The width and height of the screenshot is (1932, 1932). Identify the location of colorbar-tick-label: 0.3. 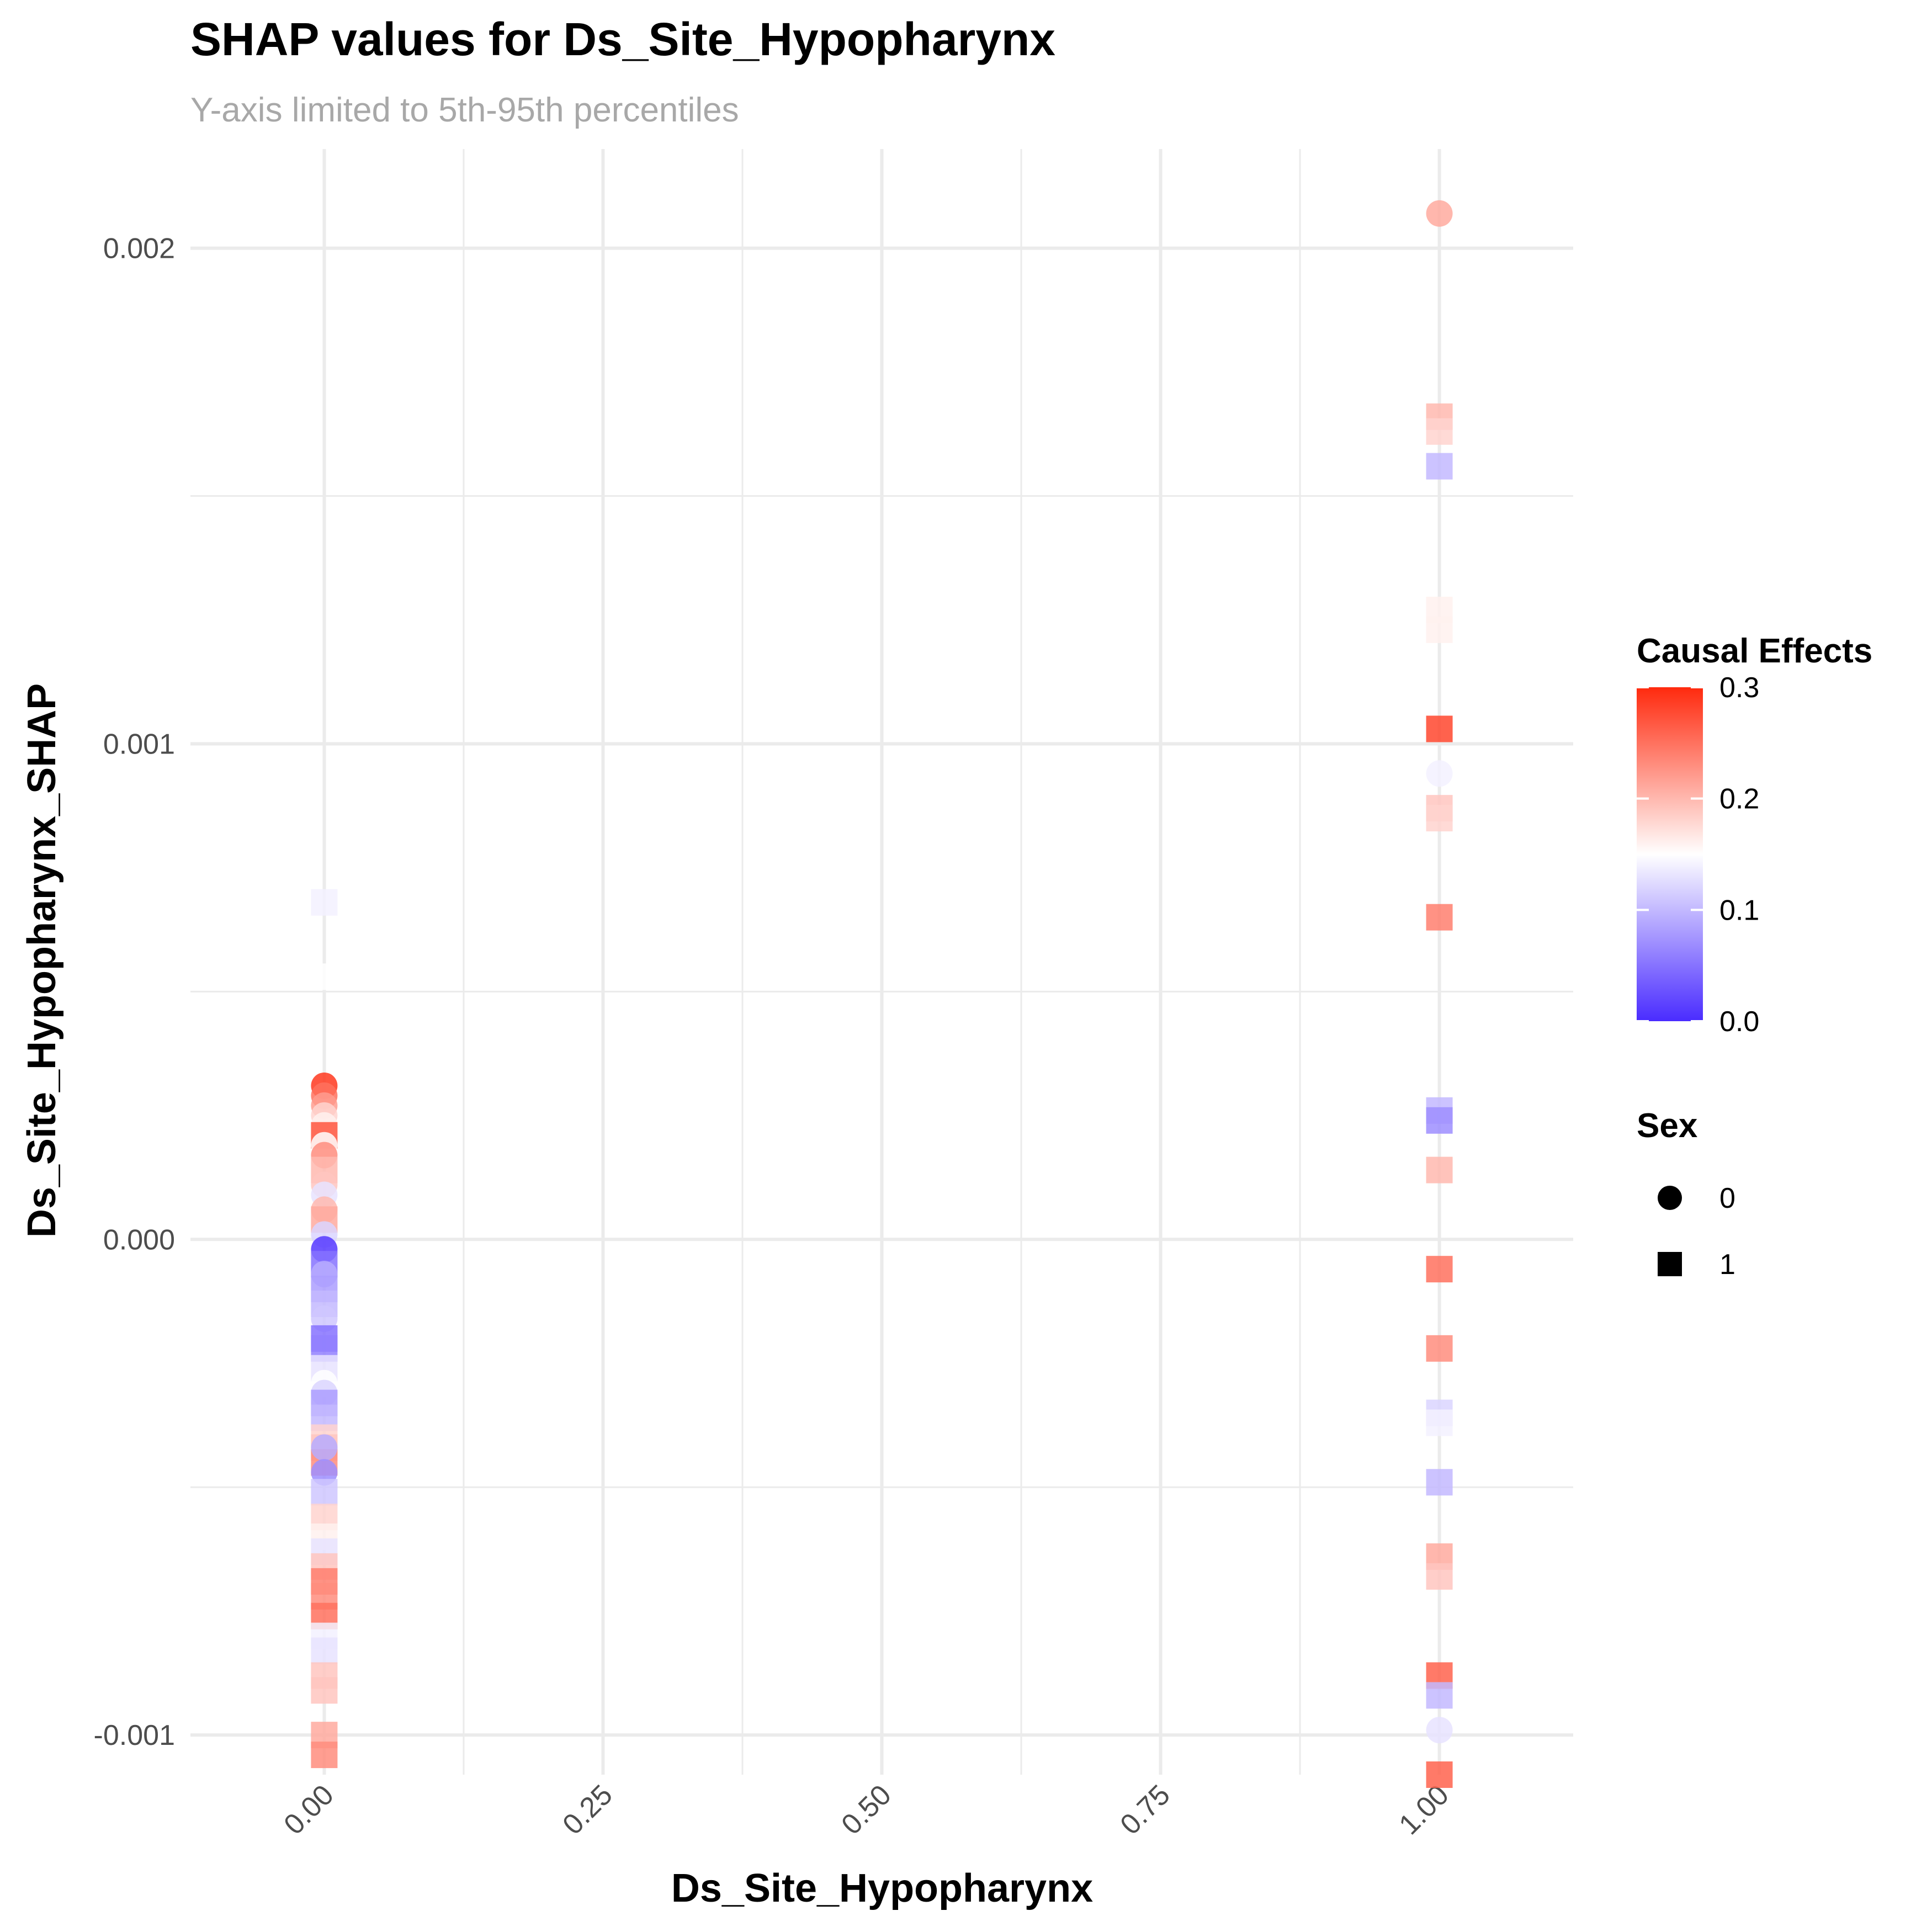
(1739, 688).